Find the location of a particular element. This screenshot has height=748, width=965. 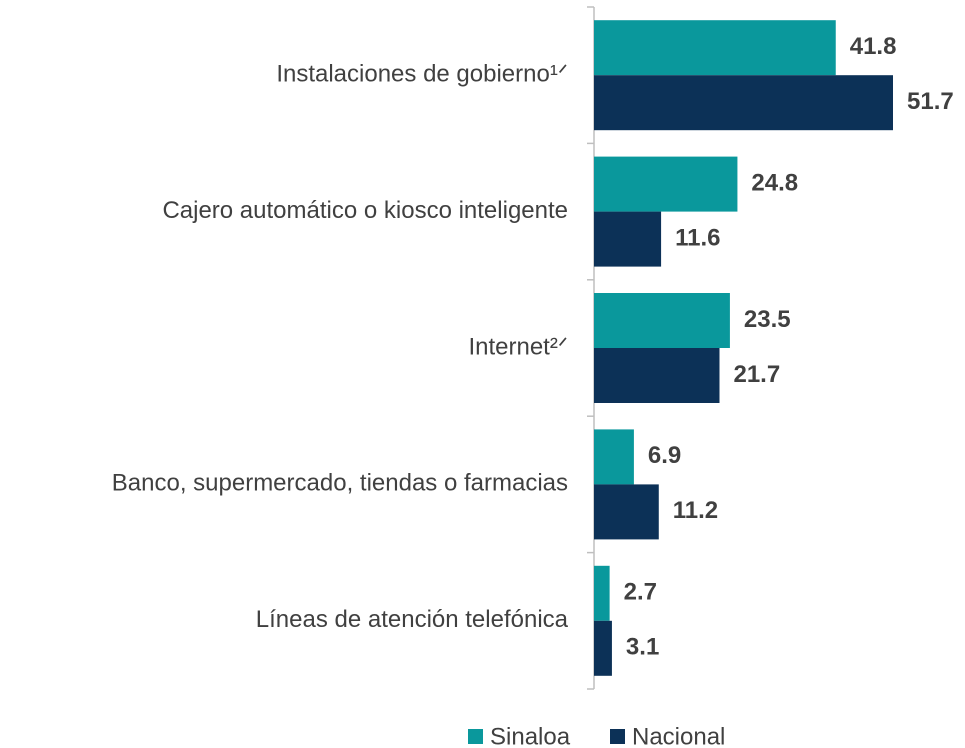

value-label: 3.1 is located at coordinates (642, 647).